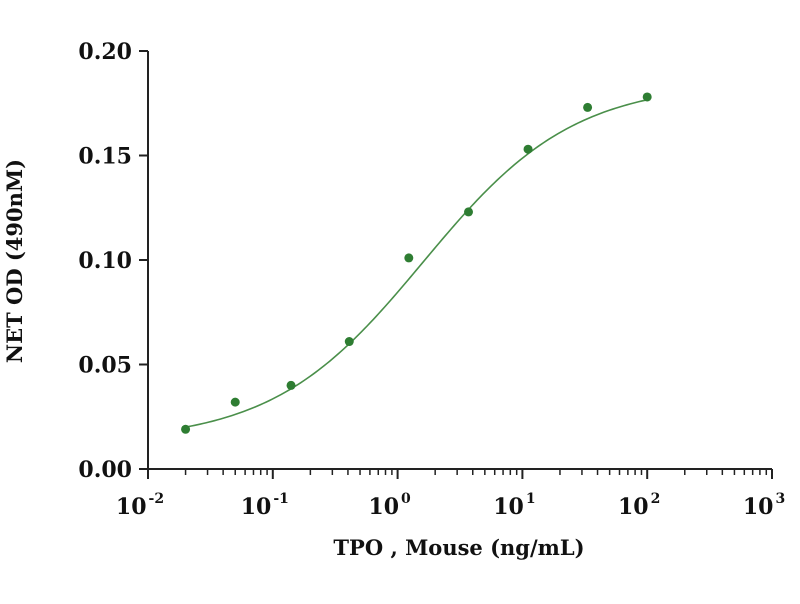  Describe the element at coordinates (105, 470) in the screenshot. I see `y-tick-label: 0.00` at that location.